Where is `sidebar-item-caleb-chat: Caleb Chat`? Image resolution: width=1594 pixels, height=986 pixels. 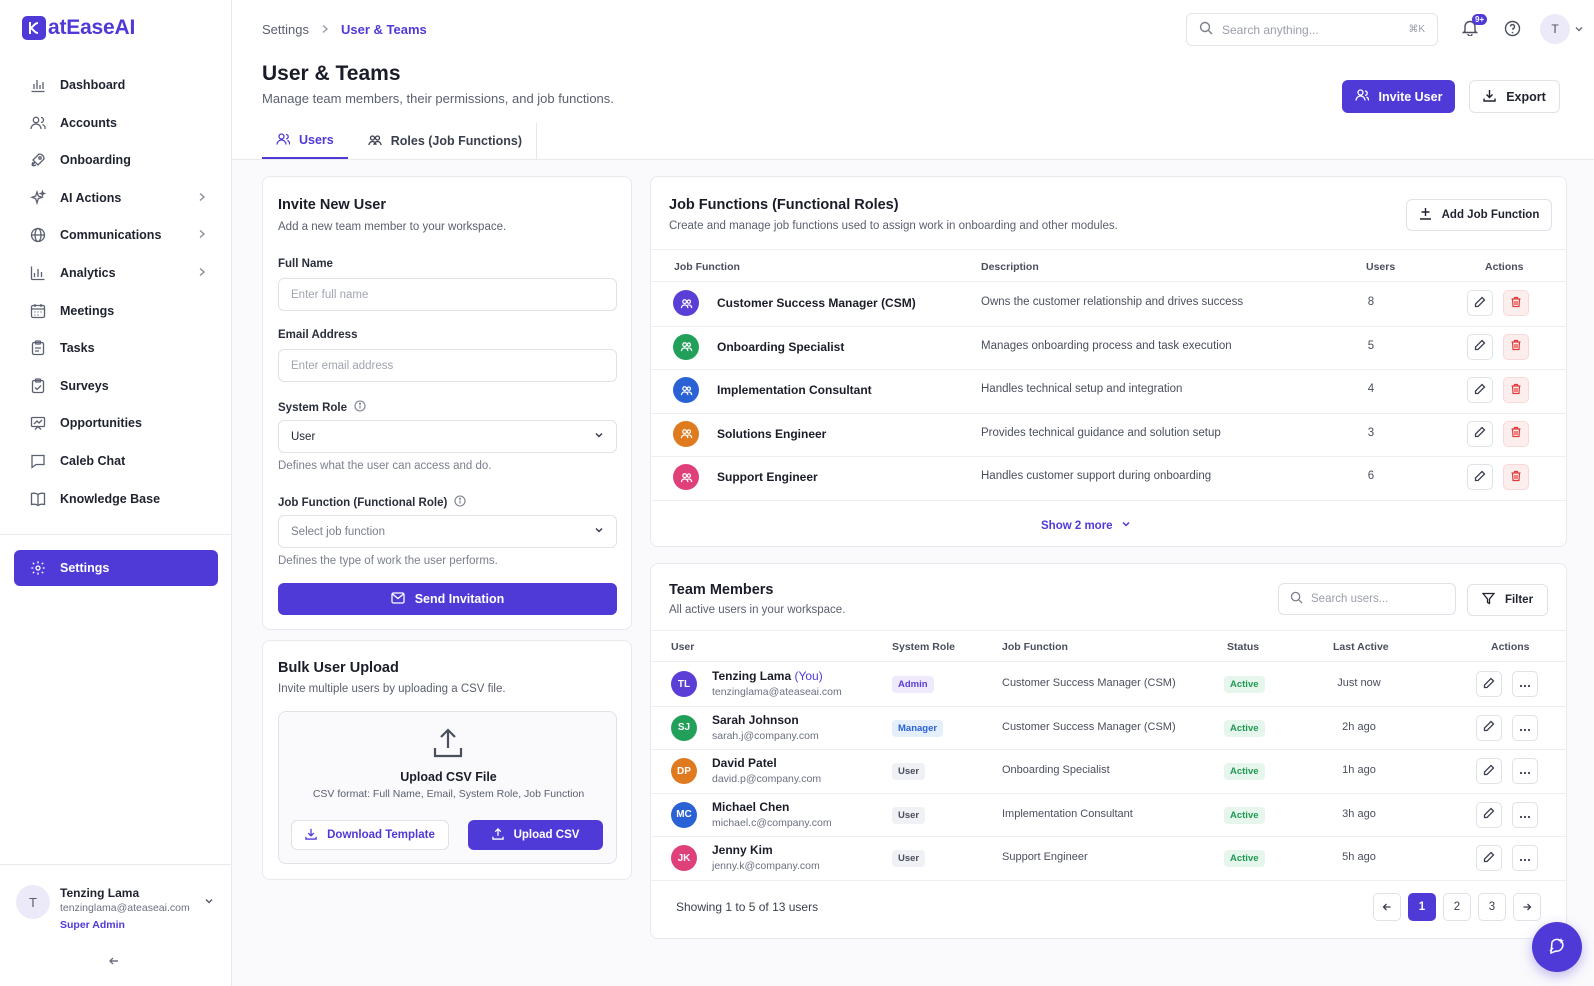
sidebar-item-caleb-chat: Caleb Chat is located at coordinates (116, 461).